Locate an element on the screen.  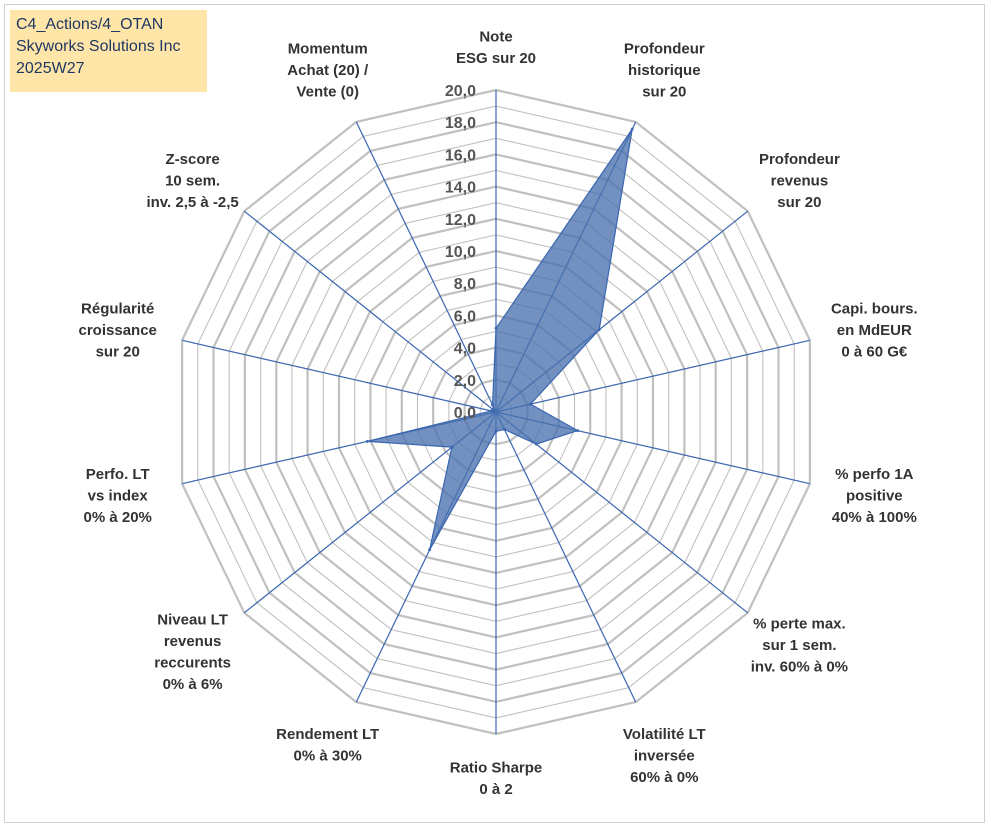
axis-label-1: Profondeur historique sur 20 is located at coordinates (664, 71).